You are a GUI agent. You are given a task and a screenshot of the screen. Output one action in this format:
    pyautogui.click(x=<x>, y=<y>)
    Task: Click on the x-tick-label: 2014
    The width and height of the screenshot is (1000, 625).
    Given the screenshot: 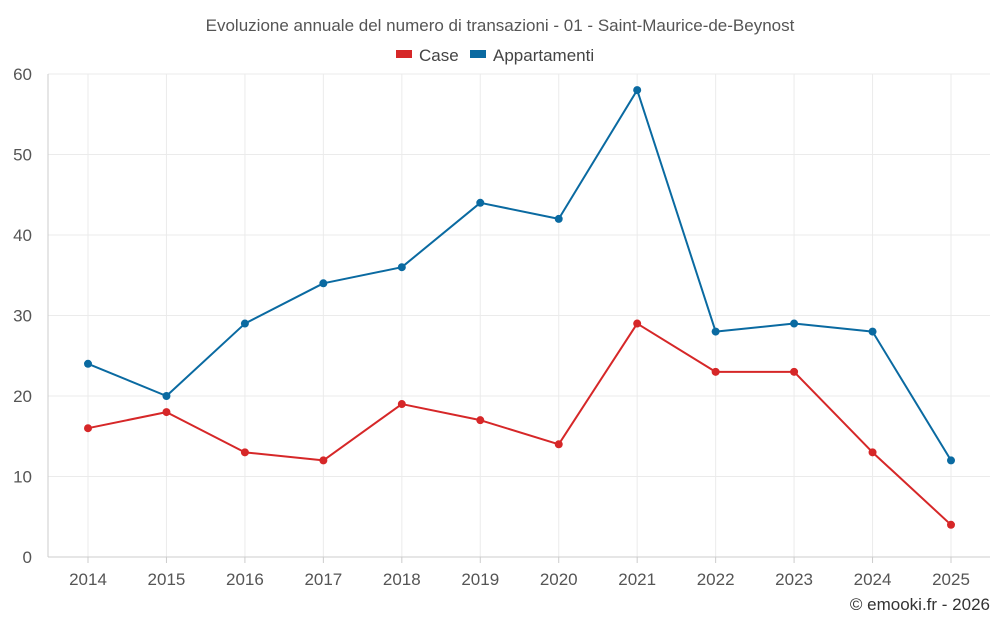 What is the action you would take?
    pyautogui.click(x=88, y=579)
    